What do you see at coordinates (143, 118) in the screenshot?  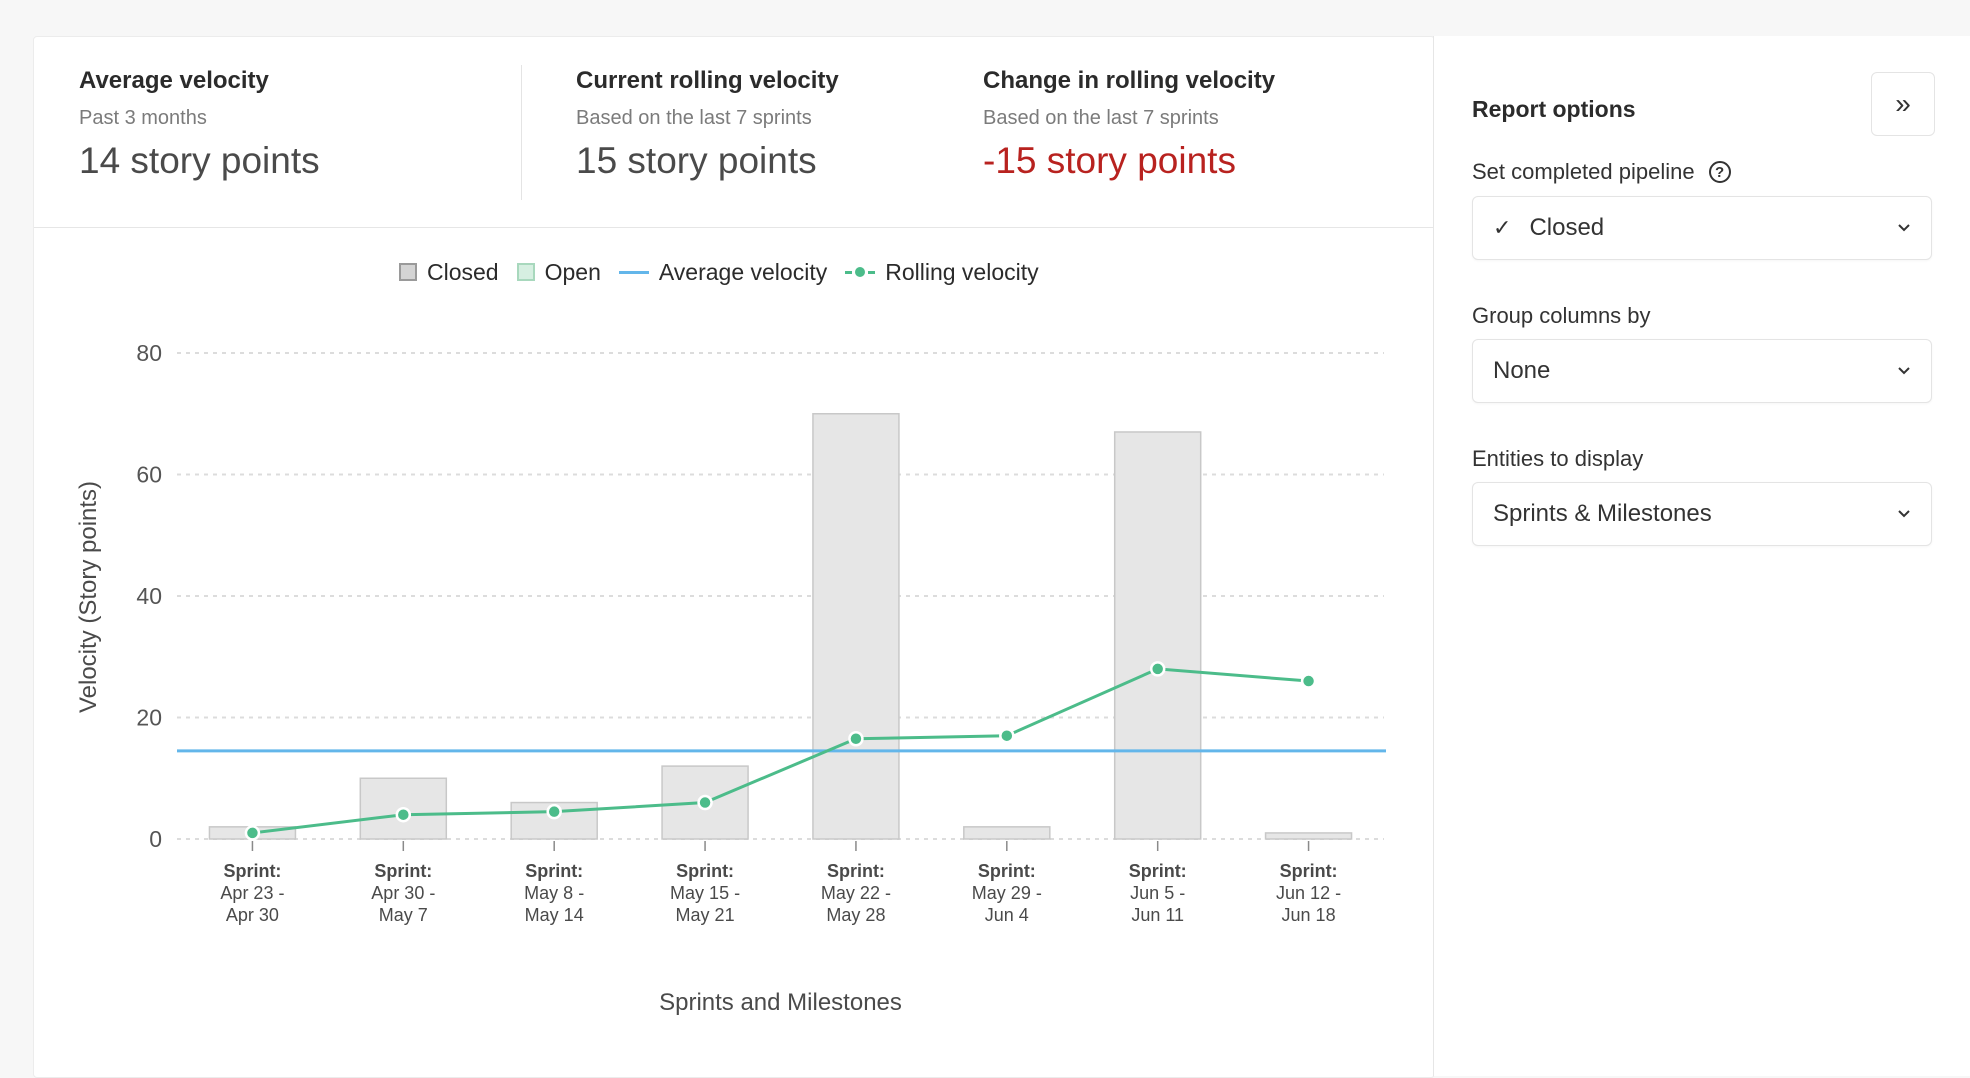 I see `stat-subtitle: Past 3 months` at bounding box center [143, 118].